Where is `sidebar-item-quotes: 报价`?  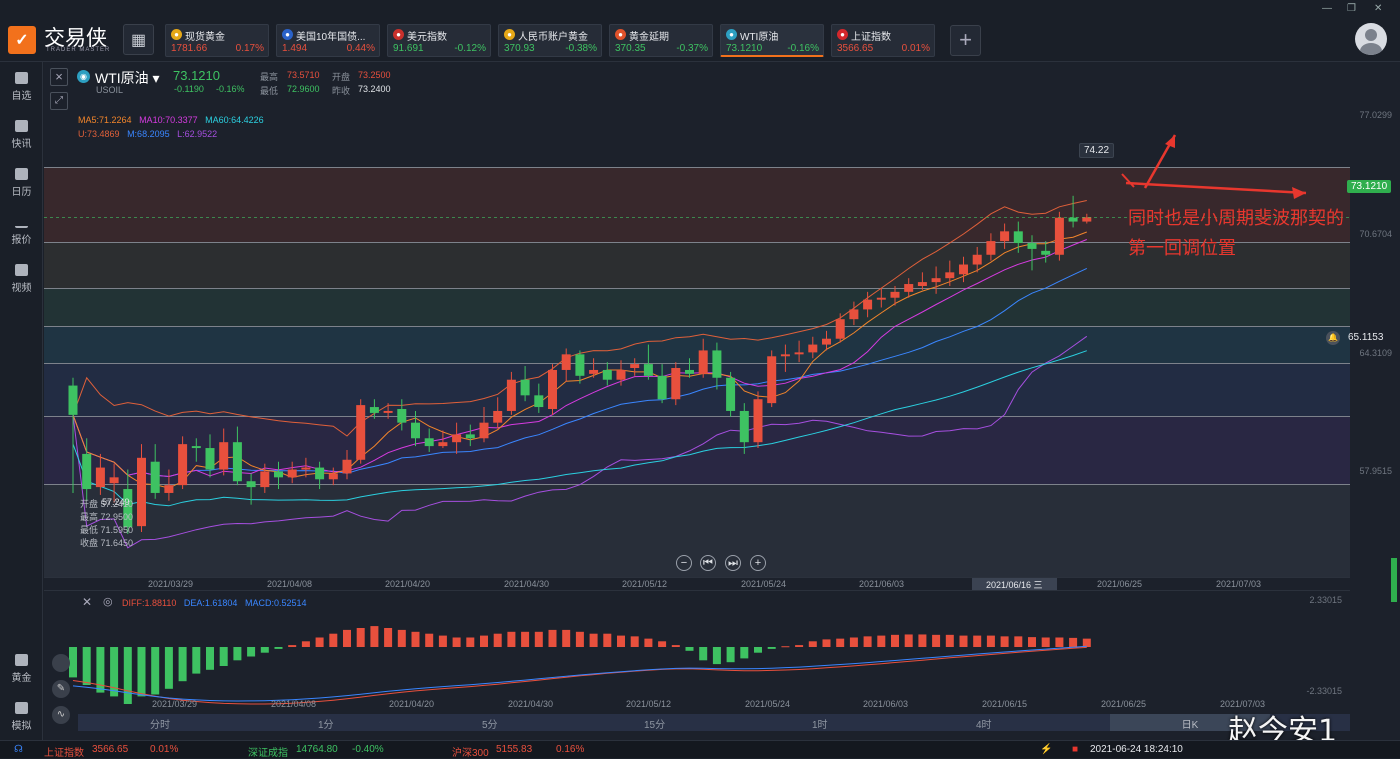
sidebar-item-quotes: 报价 is located at coordinates (21, 231).